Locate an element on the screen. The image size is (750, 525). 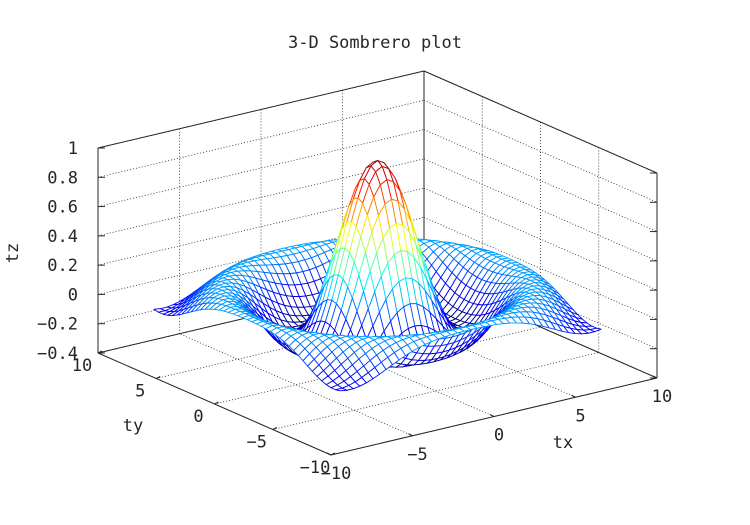
y-tick-label: 10 is located at coordinates (82, 366).